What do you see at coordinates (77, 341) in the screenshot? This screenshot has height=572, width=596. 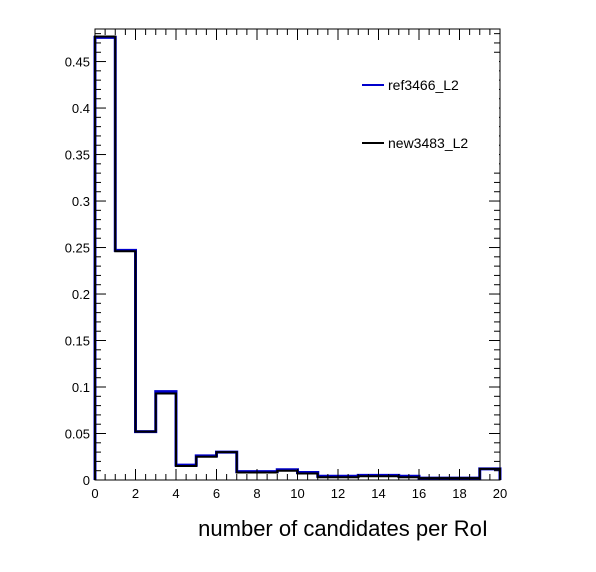 I see `y-tick-label: 0.15` at bounding box center [77, 341].